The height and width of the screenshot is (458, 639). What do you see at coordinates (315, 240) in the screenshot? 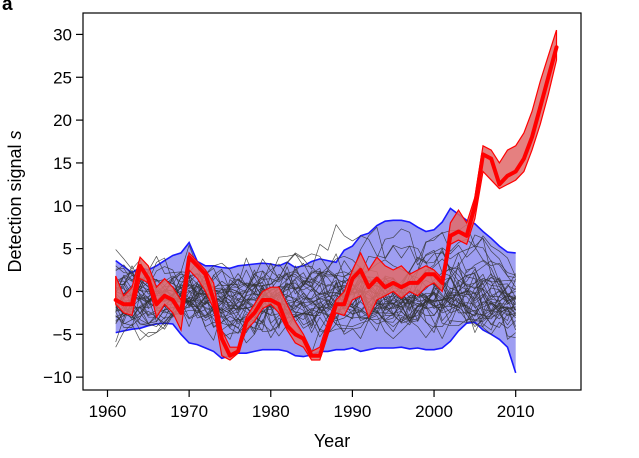
I see `noise-envelope-upper-edge` at bounding box center [315, 240].